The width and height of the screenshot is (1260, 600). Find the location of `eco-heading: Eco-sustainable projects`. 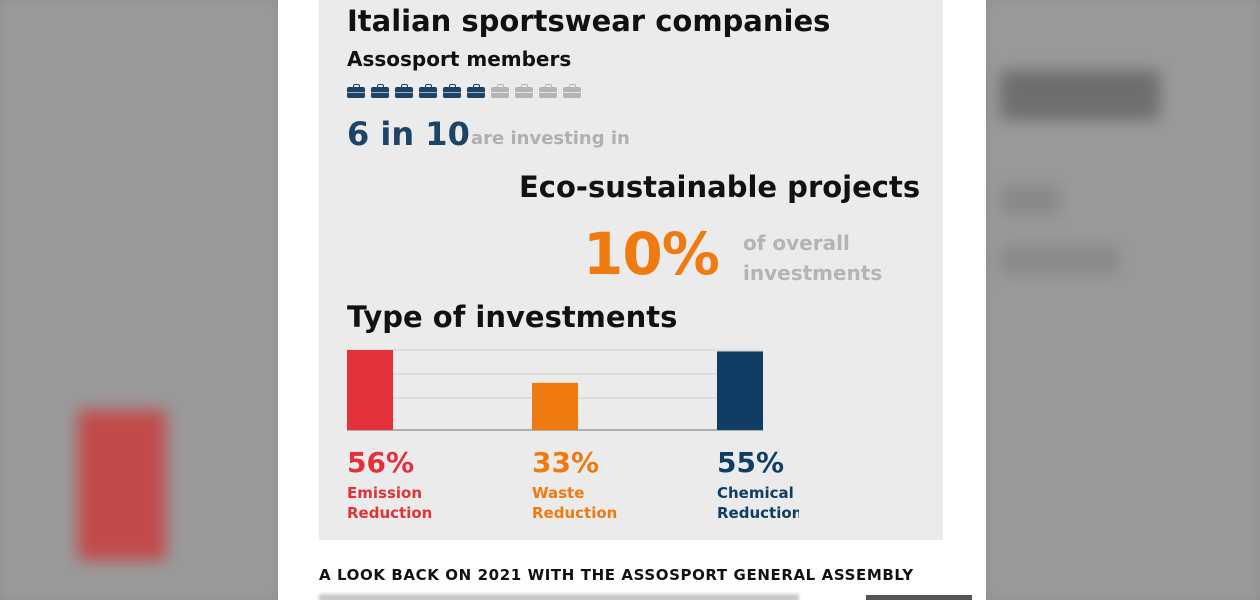

eco-heading: Eco-sustainable projects is located at coordinates (720, 187).